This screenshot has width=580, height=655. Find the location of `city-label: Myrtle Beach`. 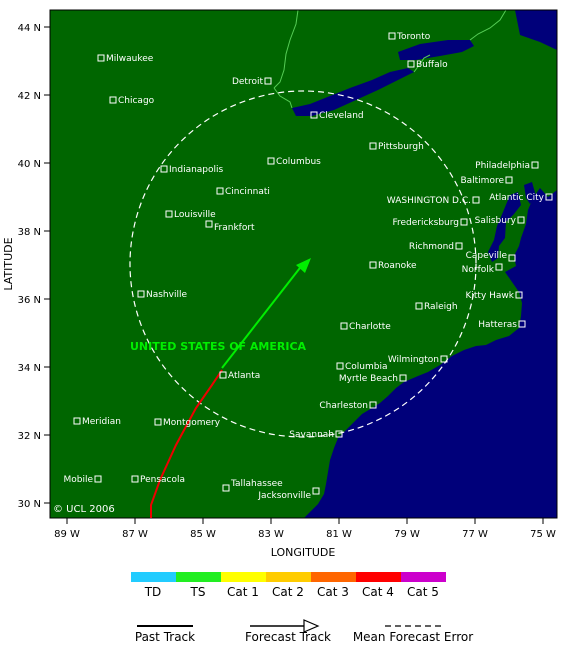

city-label: Myrtle Beach is located at coordinates (368, 379).